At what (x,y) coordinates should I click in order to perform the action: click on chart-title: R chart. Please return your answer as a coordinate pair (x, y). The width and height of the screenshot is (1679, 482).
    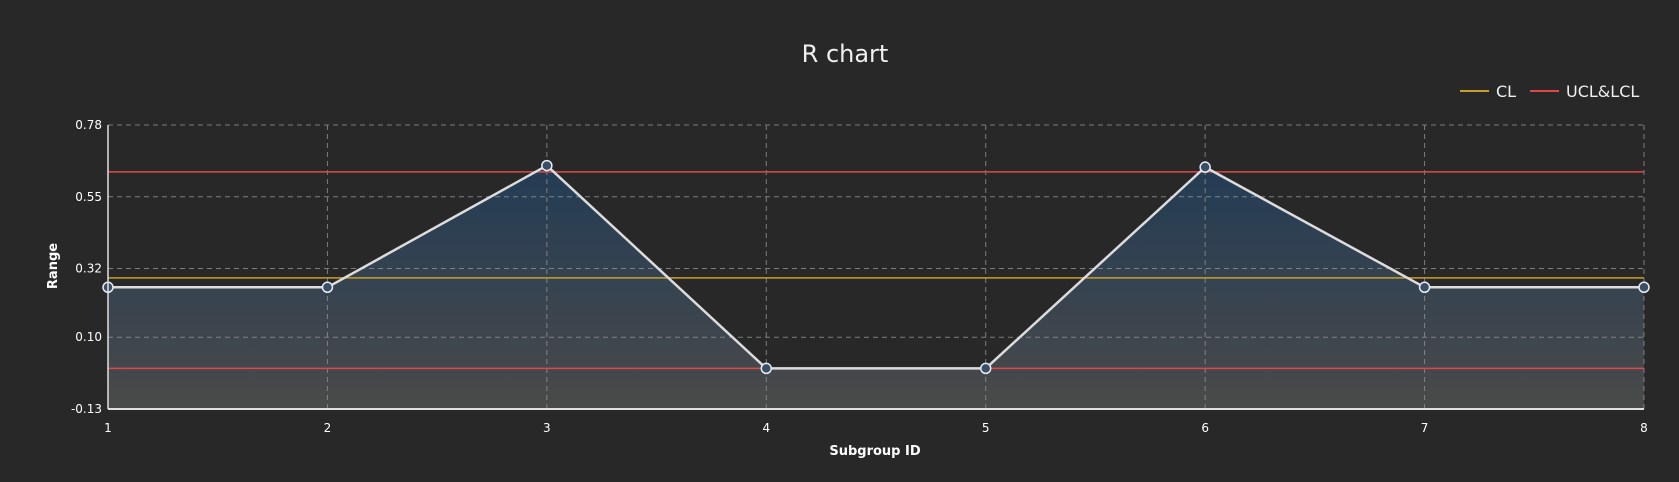
    Looking at the image, I should click on (845, 54).